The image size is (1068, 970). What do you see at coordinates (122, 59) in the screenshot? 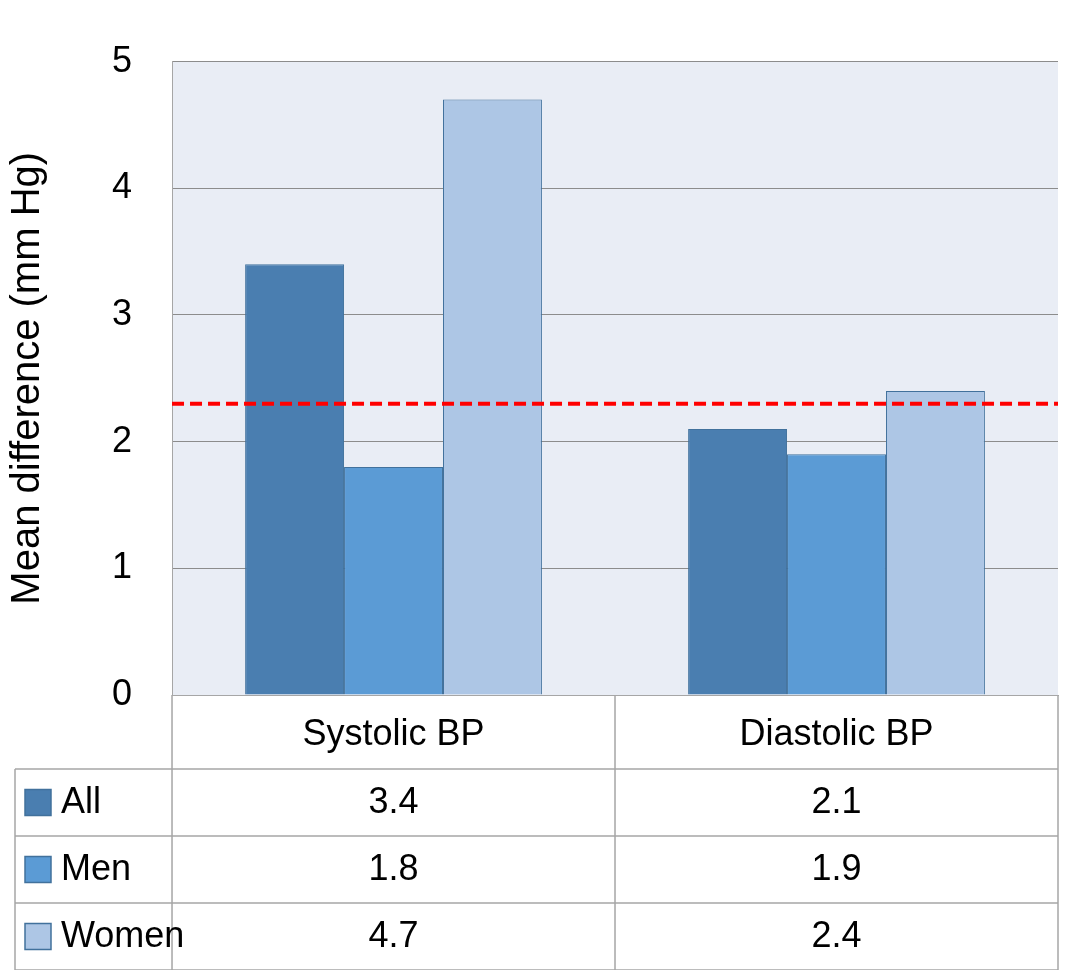
I see `y-tick-label: 5` at bounding box center [122, 59].